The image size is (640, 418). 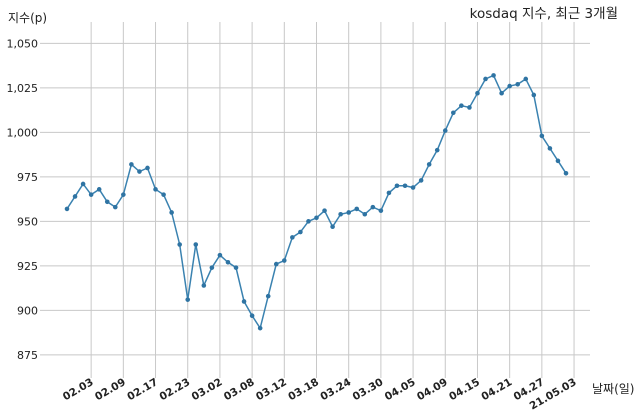 What do you see at coordinates (23, 199) in the screenshot?
I see `y-tick-labels: 875 900 925 950 975 1,000 1,025 1,050` at bounding box center [23, 199].